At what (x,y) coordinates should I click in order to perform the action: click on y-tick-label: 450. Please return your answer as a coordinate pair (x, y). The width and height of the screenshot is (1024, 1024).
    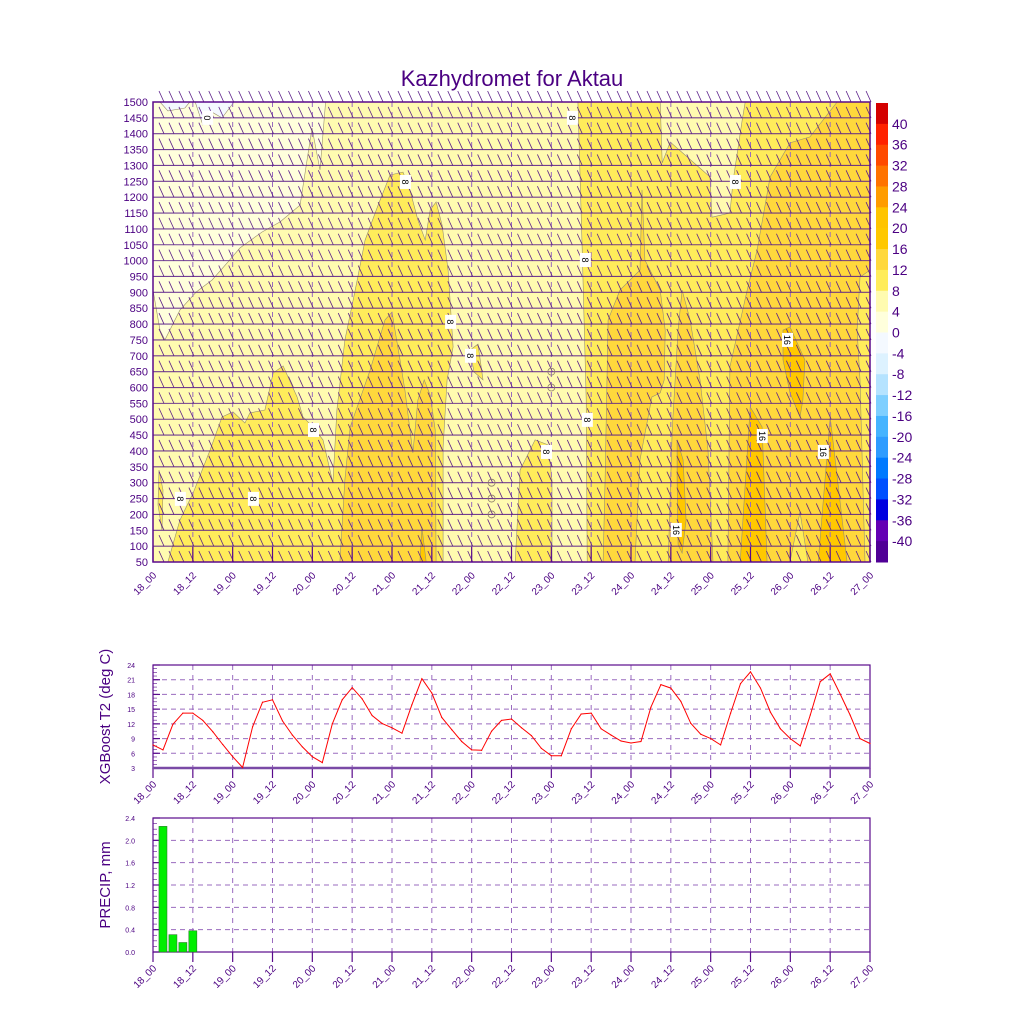
    Looking at the image, I should click on (139, 436).